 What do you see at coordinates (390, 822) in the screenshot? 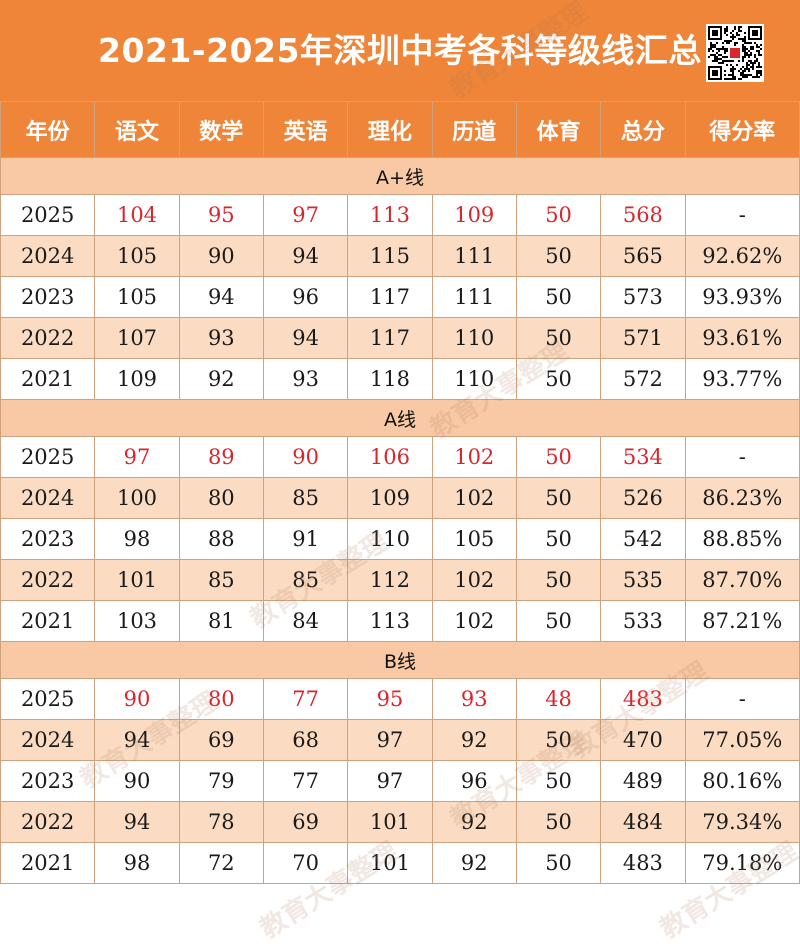
I see `cell-physics-chemistry: 101` at bounding box center [390, 822].